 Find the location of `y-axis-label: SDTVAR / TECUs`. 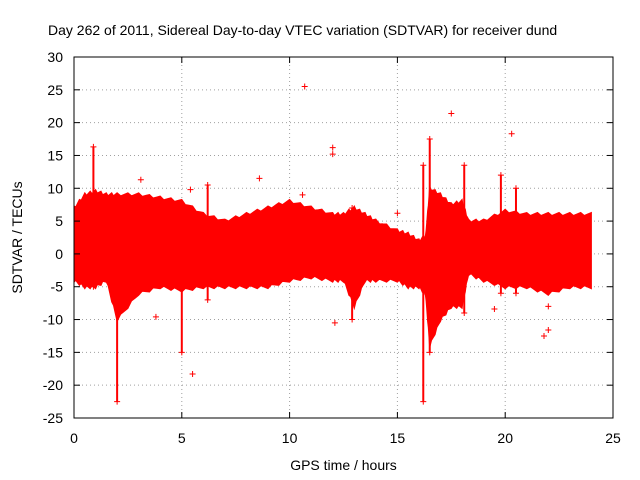

y-axis-label: SDTVAR / TECUs is located at coordinates (17, 237).